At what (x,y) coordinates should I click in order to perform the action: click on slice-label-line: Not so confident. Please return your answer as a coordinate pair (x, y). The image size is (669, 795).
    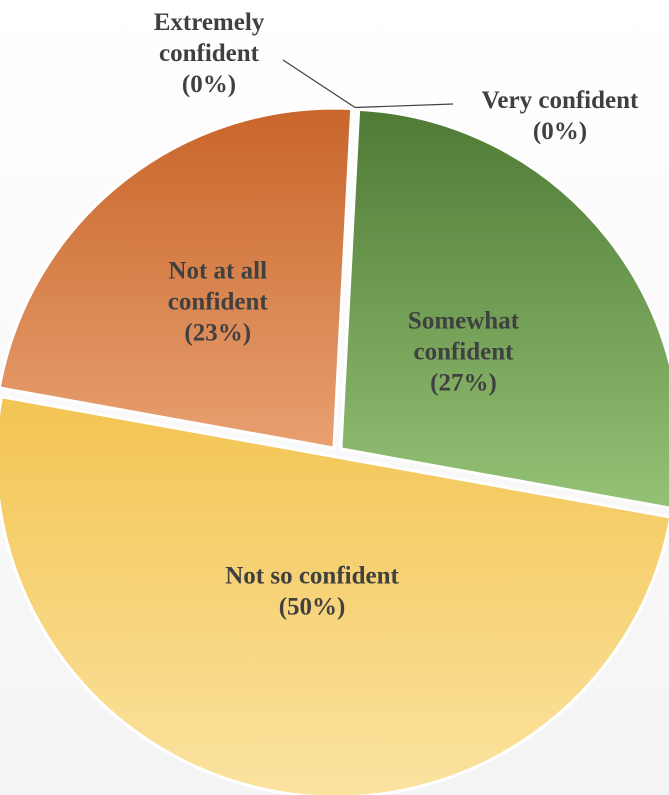
    Looking at the image, I should click on (312, 575).